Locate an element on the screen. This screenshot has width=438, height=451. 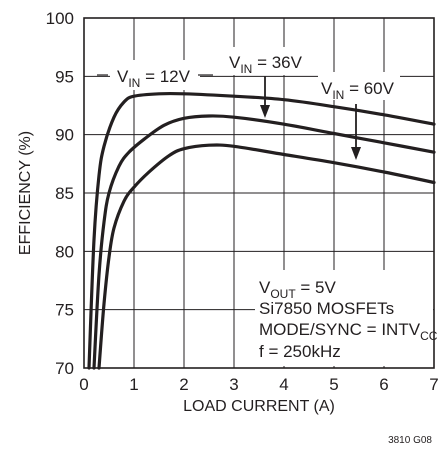
series-label-text: VIN = 60V is located at coordinates (358, 90).